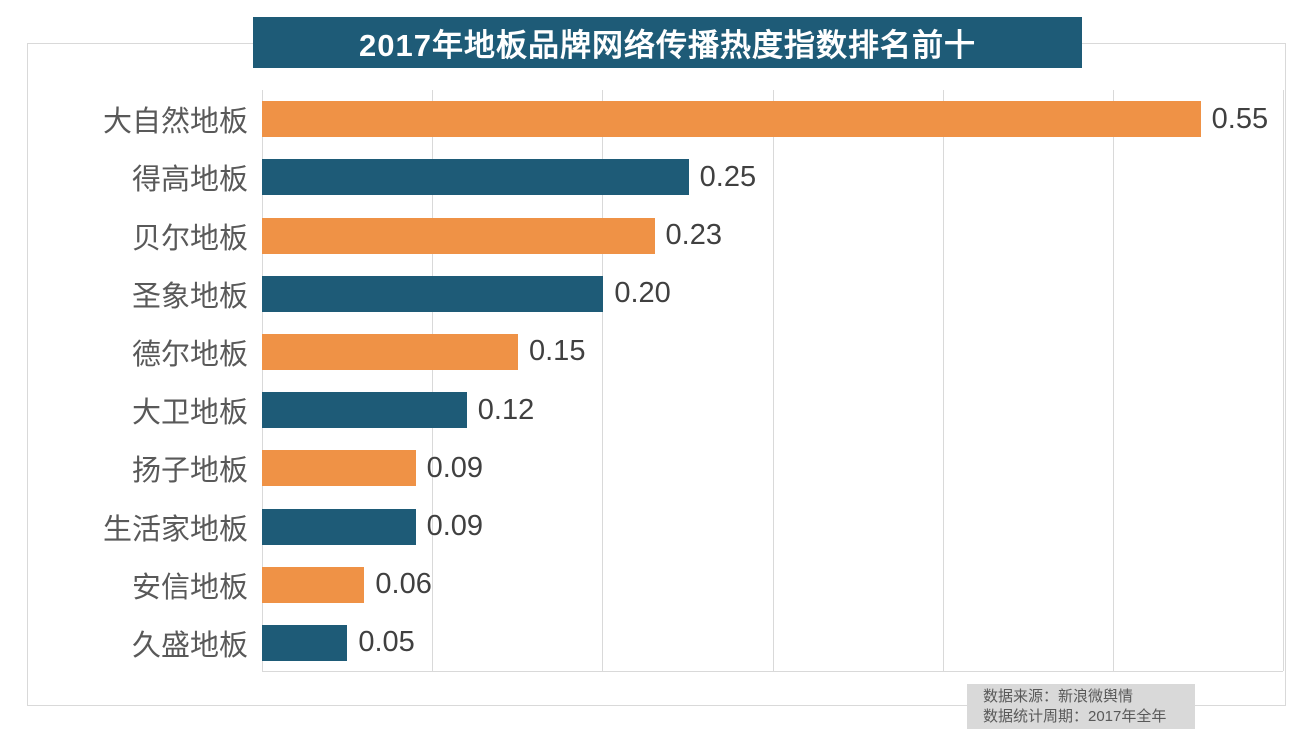 Image resolution: width=1314 pixels, height=739 pixels. Describe the element at coordinates (1075, 716) in the screenshot. I see `period-line: 数据统计周期：2017年全年` at that location.